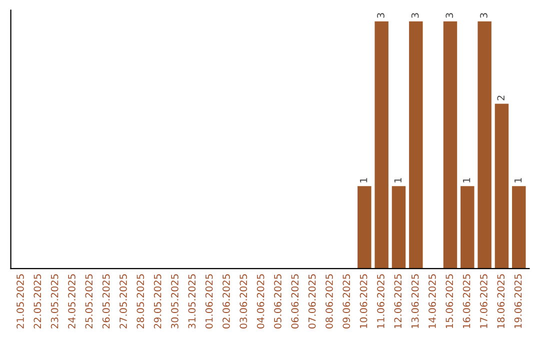 The height and width of the screenshot is (340, 540). What do you see at coordinates (466, 301) in the screenshot?
I see `x-tick-label: 16.06.2025` at bounding box center [466, 301].